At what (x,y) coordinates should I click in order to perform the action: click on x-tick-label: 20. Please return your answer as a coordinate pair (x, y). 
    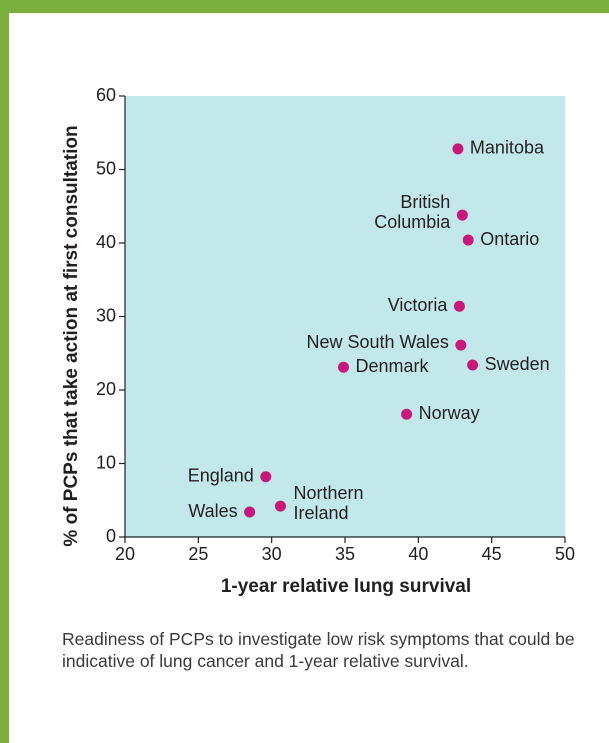
    Looking at the image, I should click on (125, 554).